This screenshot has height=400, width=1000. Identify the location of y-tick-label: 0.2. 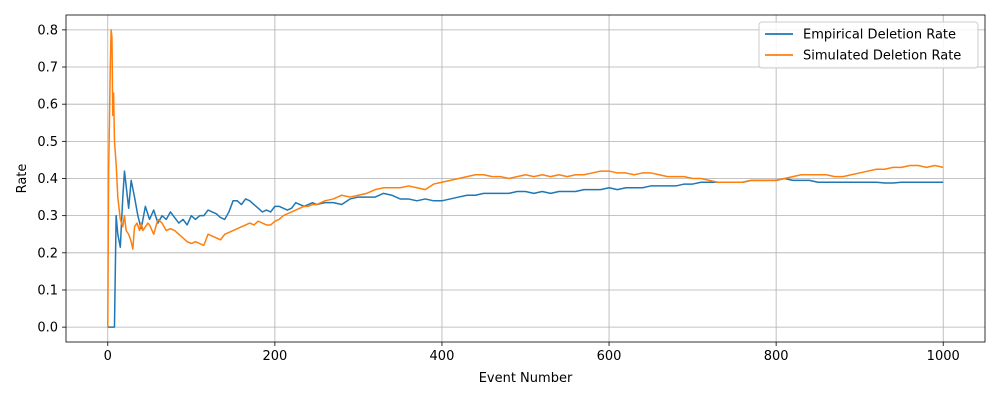
(47, 253).